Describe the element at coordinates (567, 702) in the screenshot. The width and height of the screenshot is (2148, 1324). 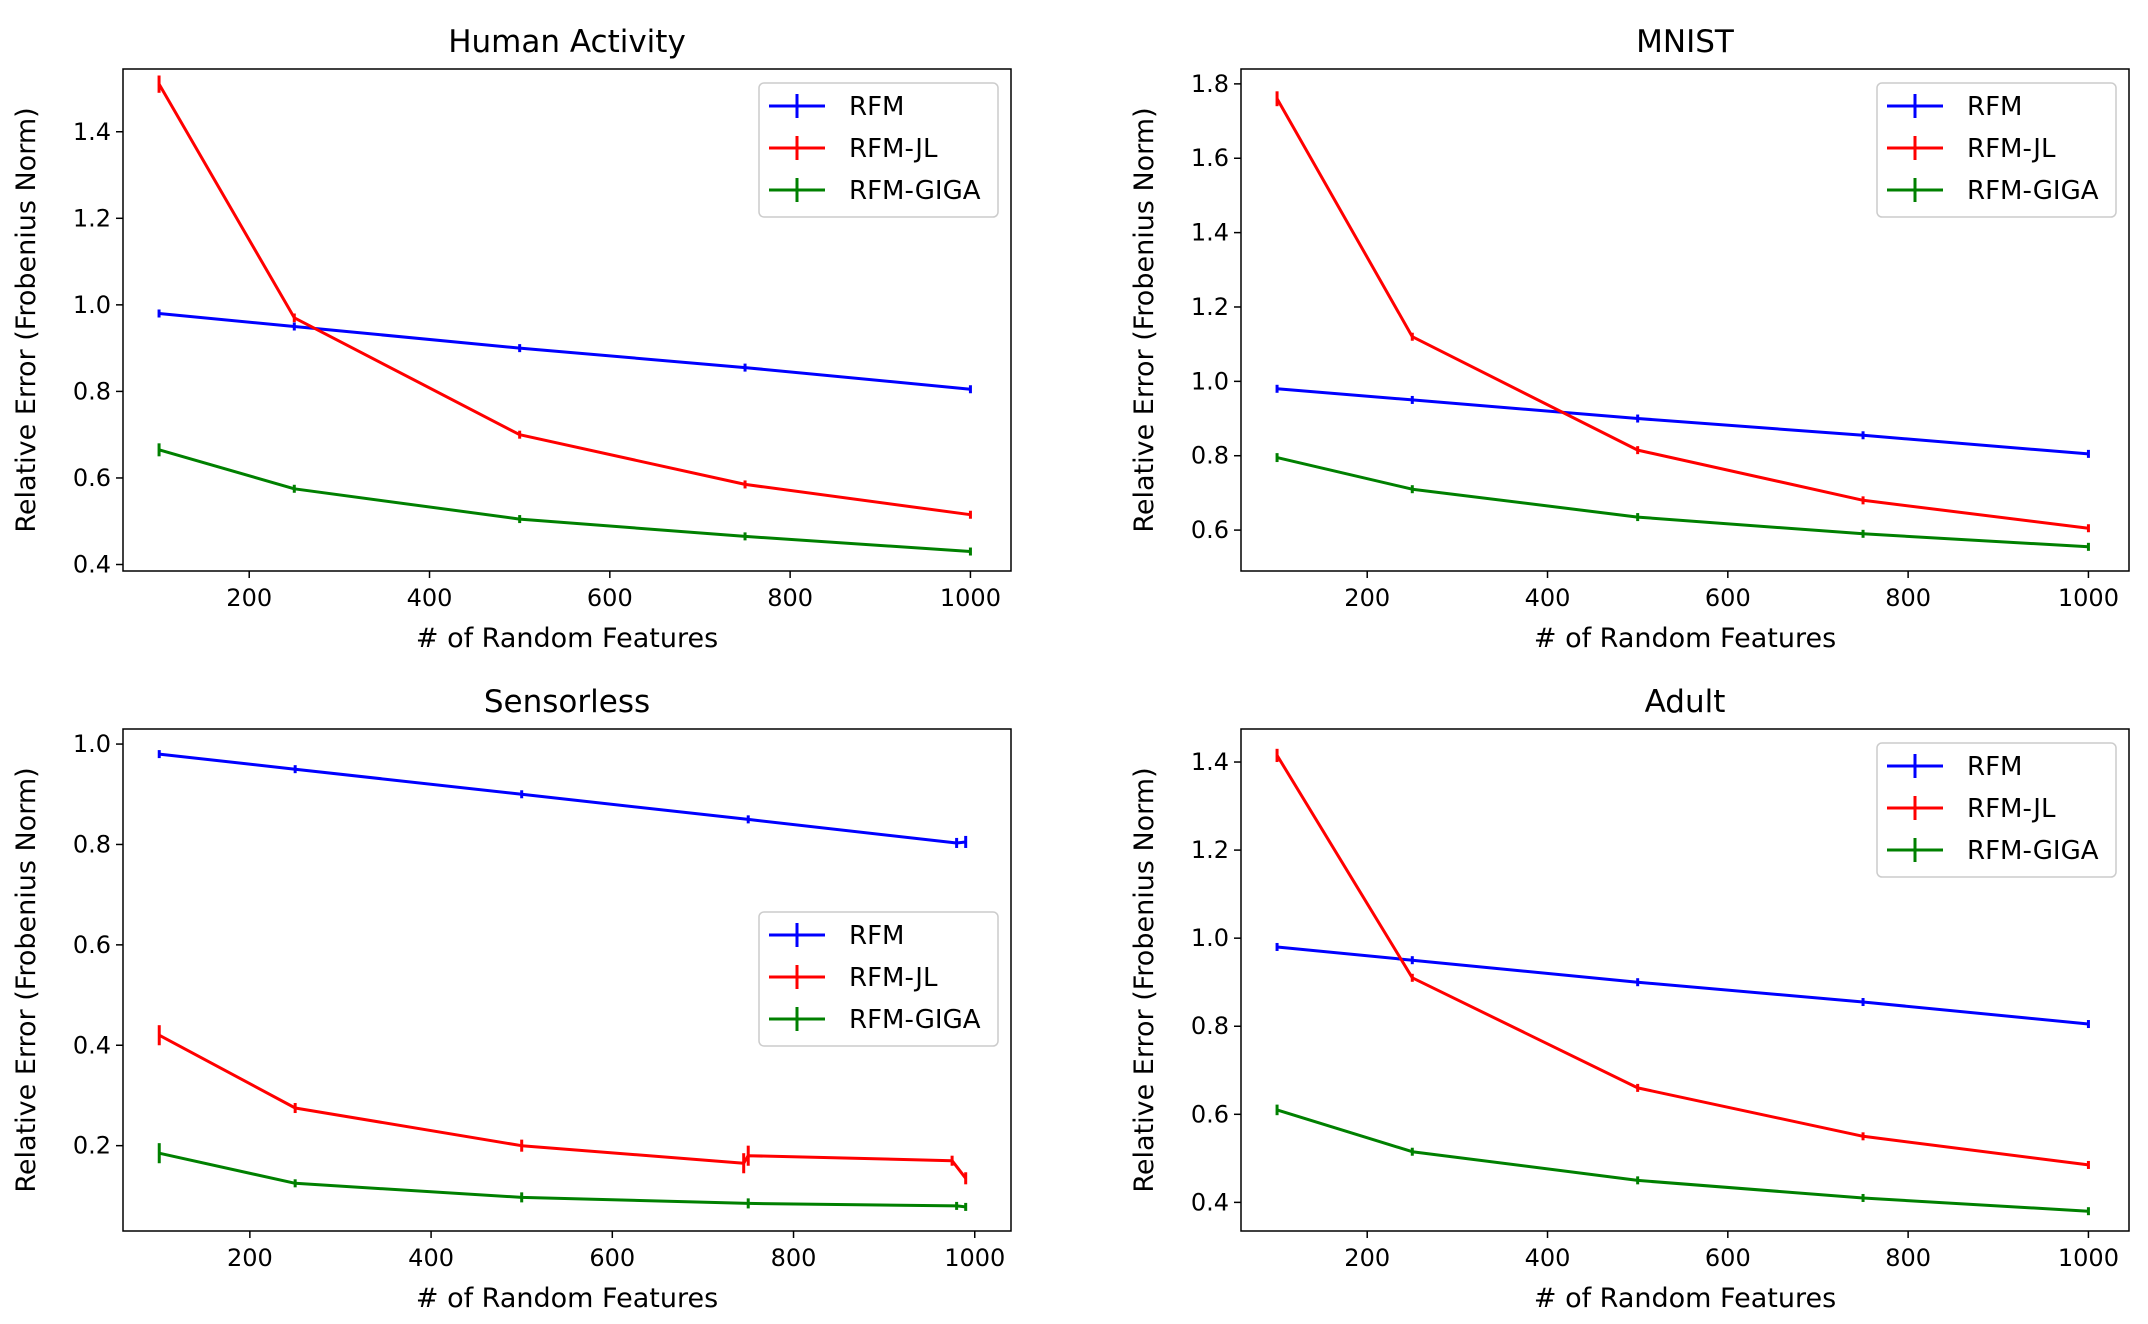
I see `chart-title: Sensorless` at that location.